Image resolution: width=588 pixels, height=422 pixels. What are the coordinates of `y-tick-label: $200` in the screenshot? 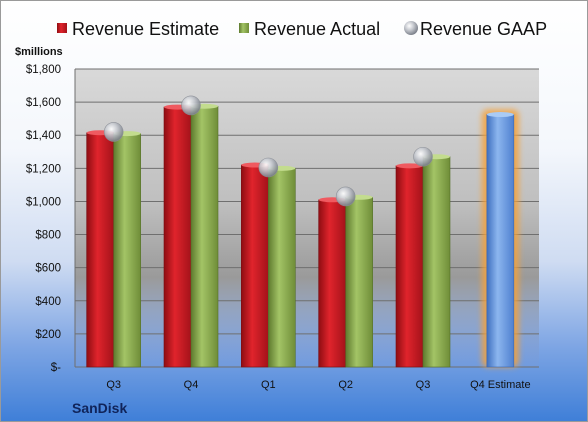 It's located at (48, 335).